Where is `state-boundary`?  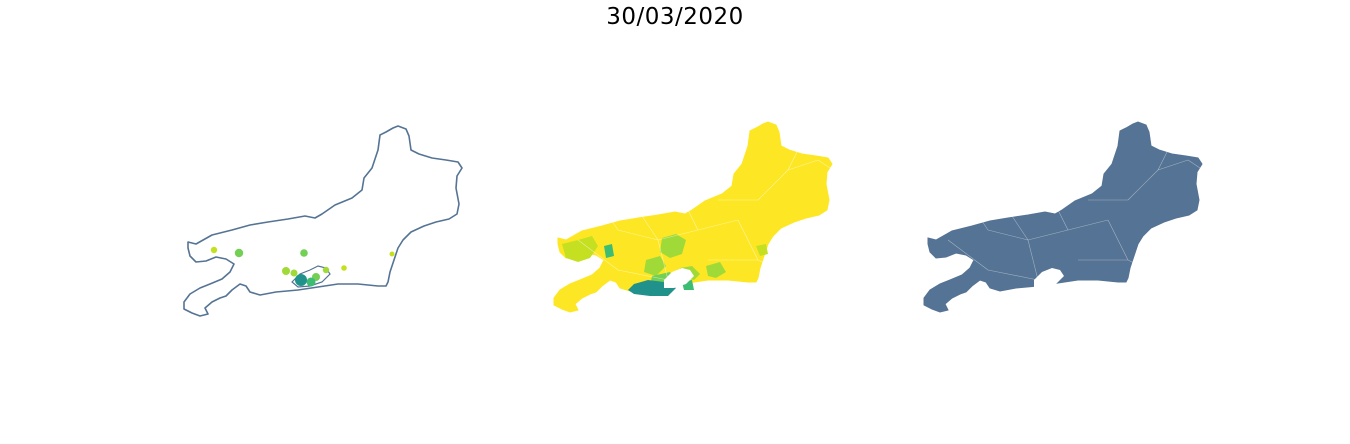
state-boundary is located at coordinates (323, 221).